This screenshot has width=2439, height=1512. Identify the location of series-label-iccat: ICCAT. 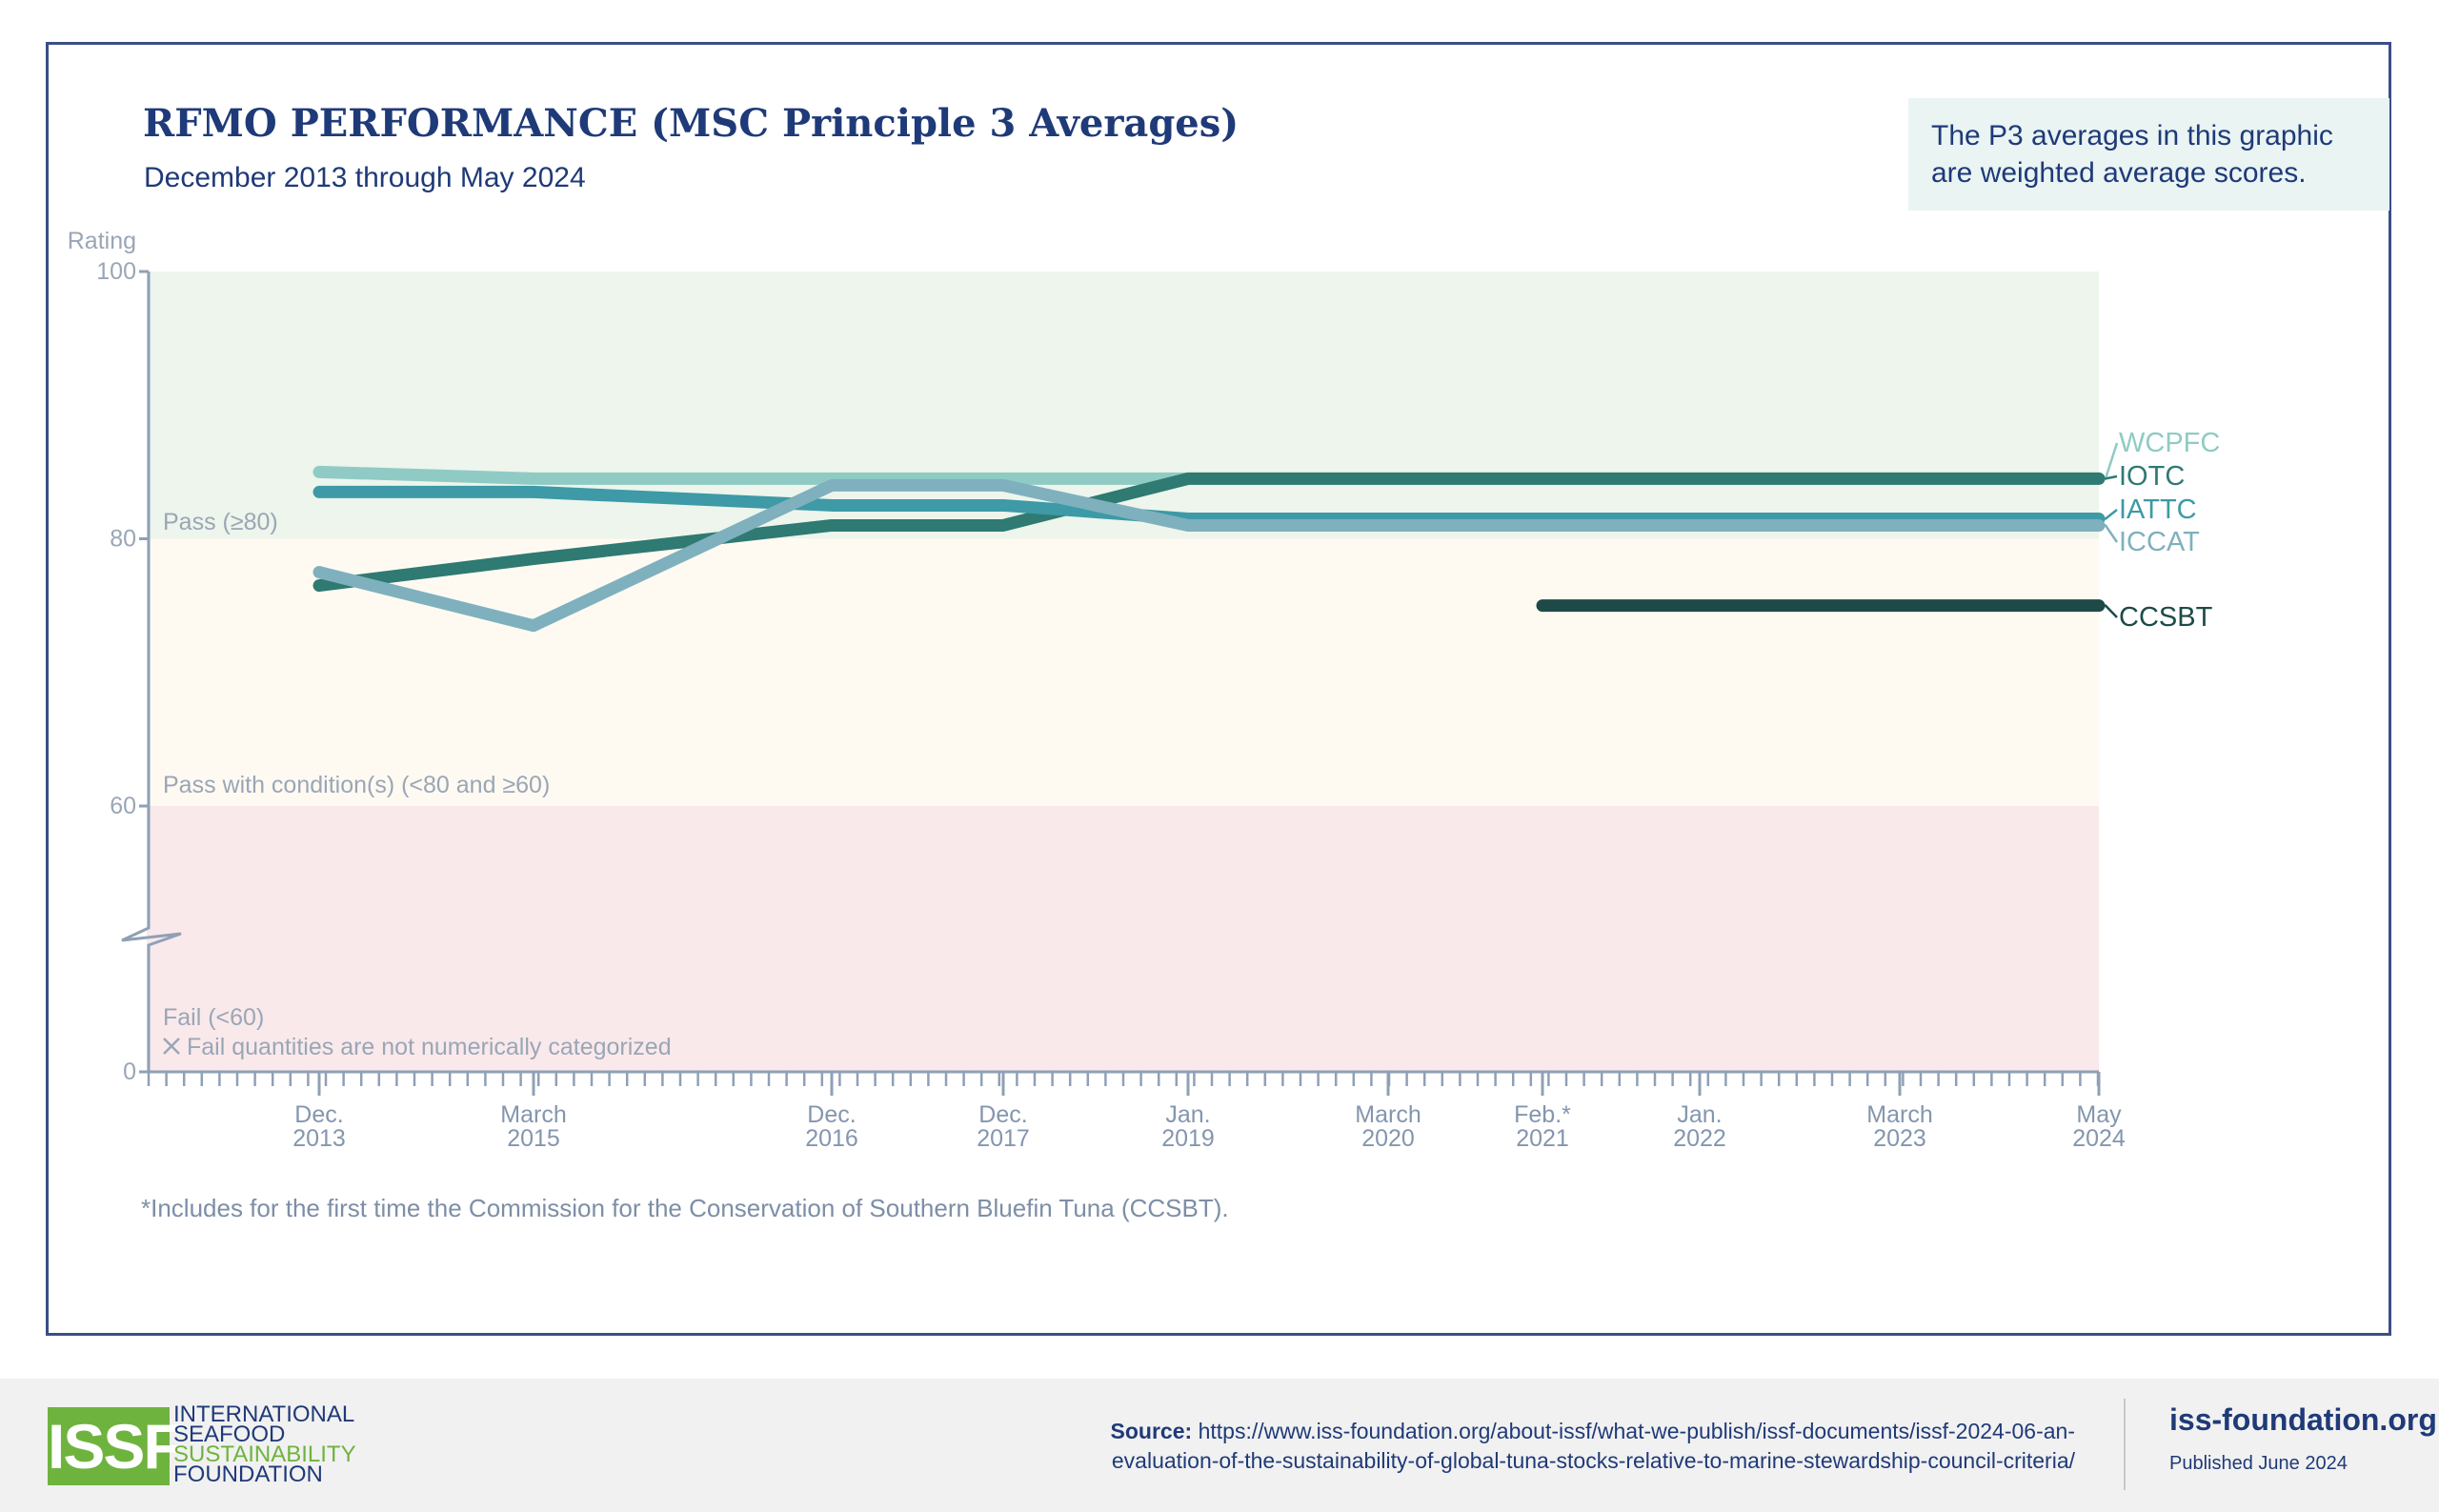
(2159, 542).